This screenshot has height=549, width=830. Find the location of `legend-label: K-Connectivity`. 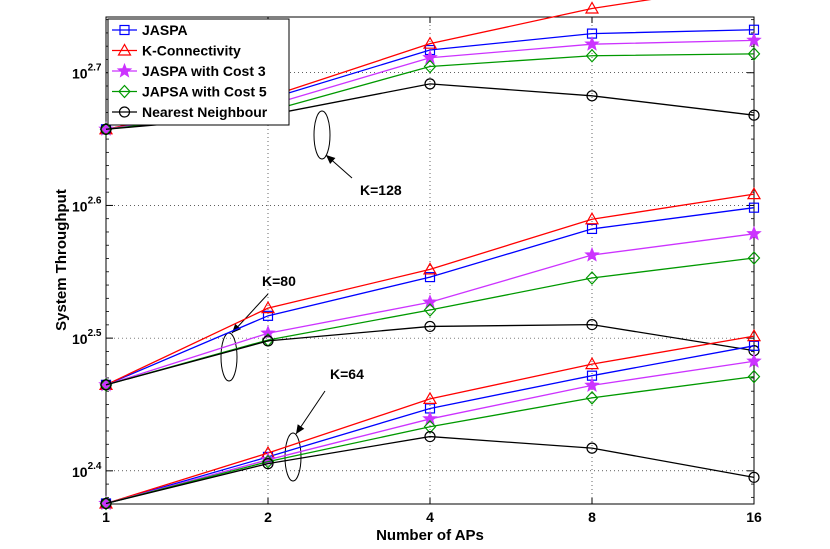

legend-label: K-Connectivity is located at coordinates (191, 51).